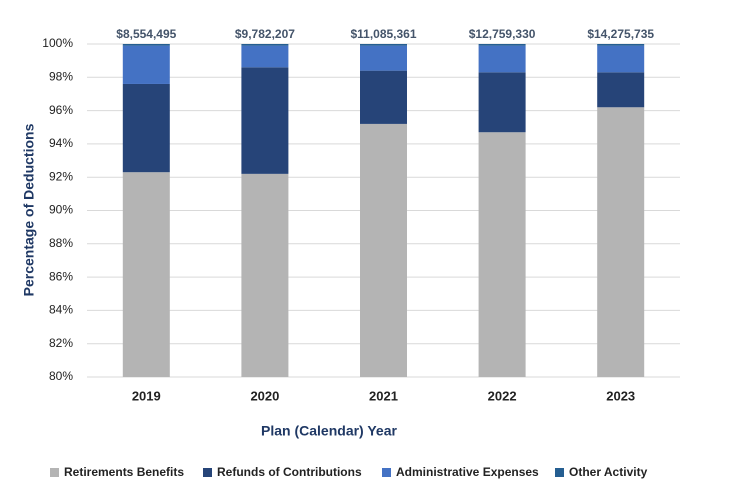  I want to click on y-tick-label: 92%, so click(61, 176).